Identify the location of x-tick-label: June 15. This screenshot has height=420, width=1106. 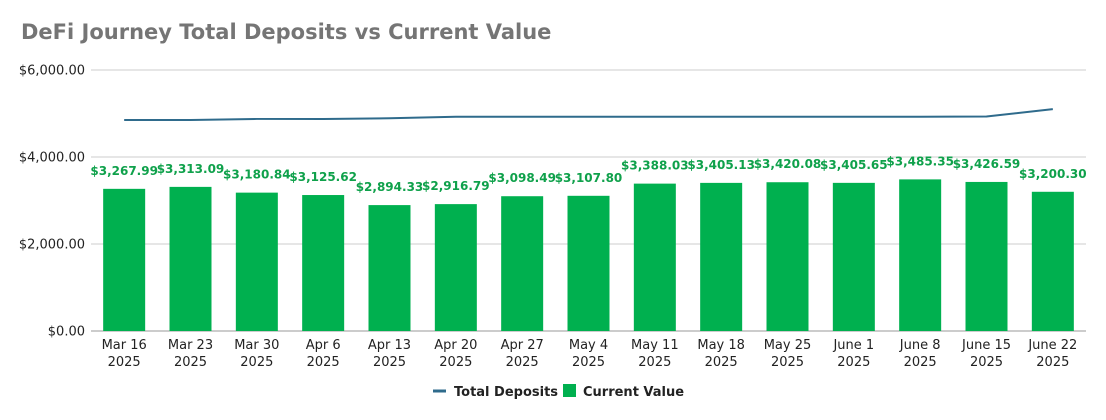
(986, 345).